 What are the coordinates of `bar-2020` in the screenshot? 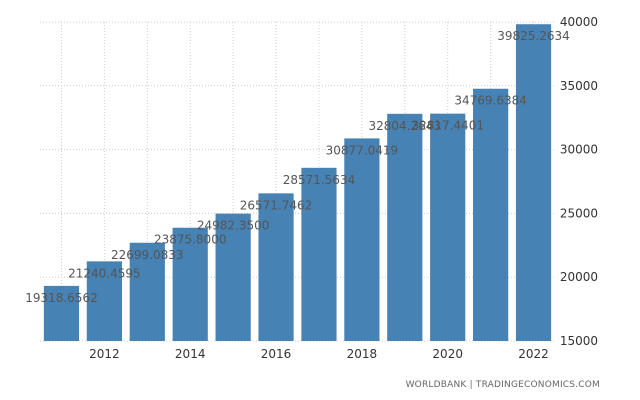 It's located at (448, 227).